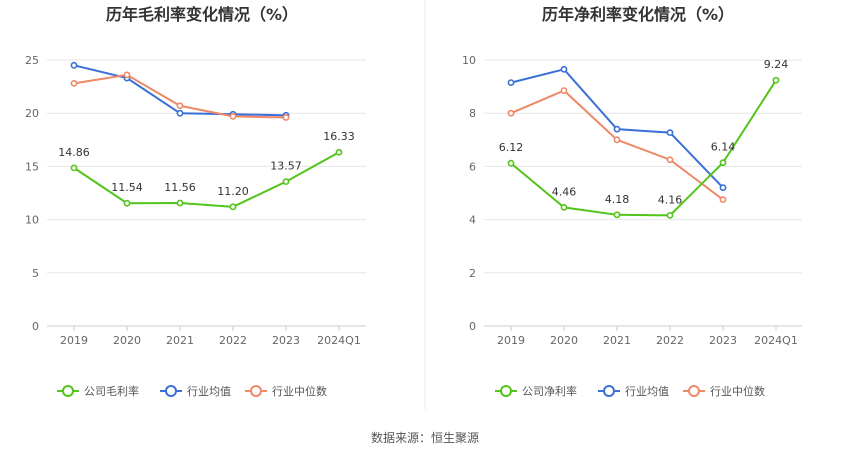 This screenshot has height=459, width=850. I want to click on y-tick-label: 2, so click(472, 273).